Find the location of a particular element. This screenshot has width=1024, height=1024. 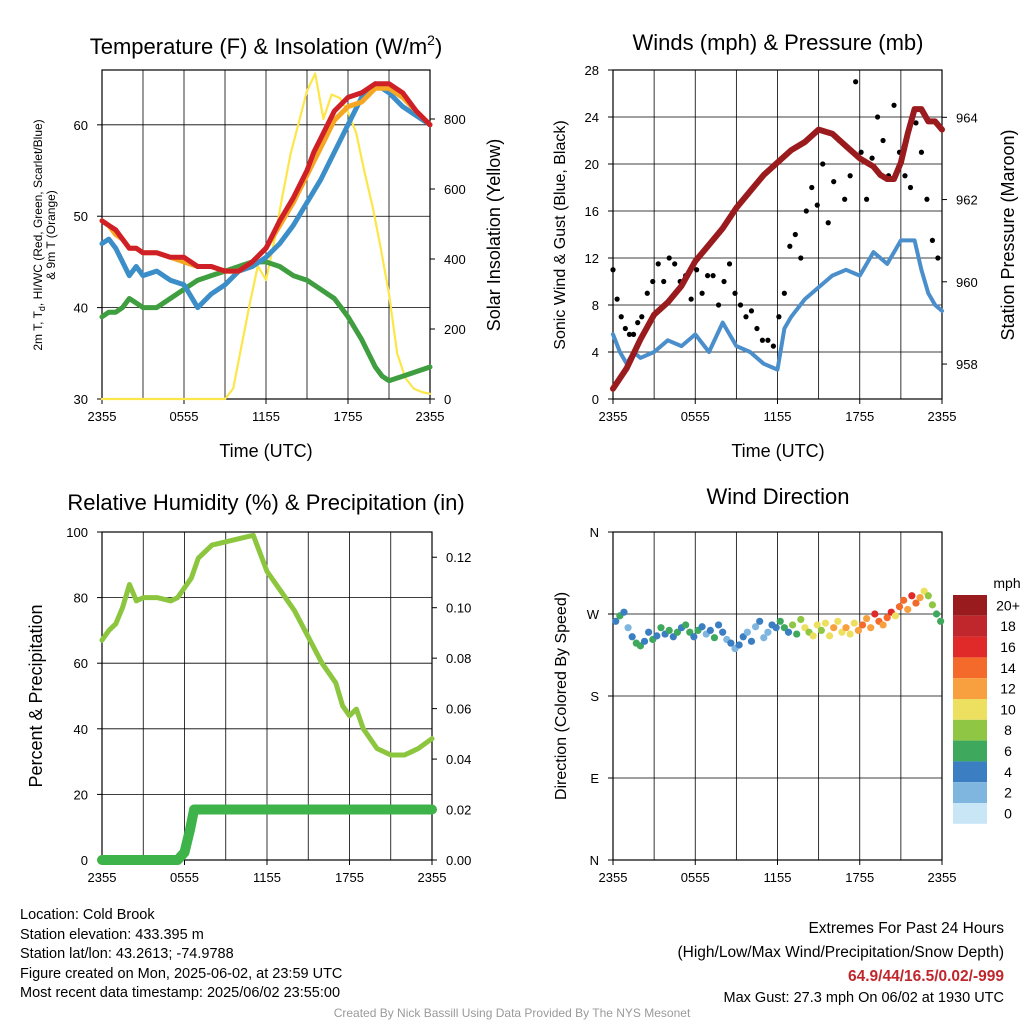

sonic-wind-line is located at coordinates (777, 305).